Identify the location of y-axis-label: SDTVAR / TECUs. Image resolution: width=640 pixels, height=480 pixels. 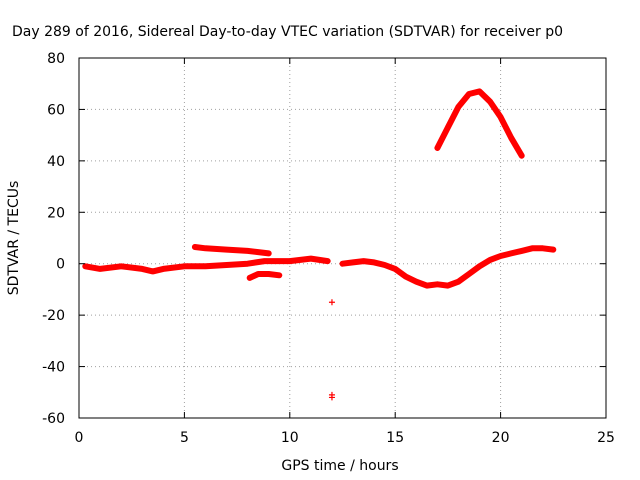
(14, 238).